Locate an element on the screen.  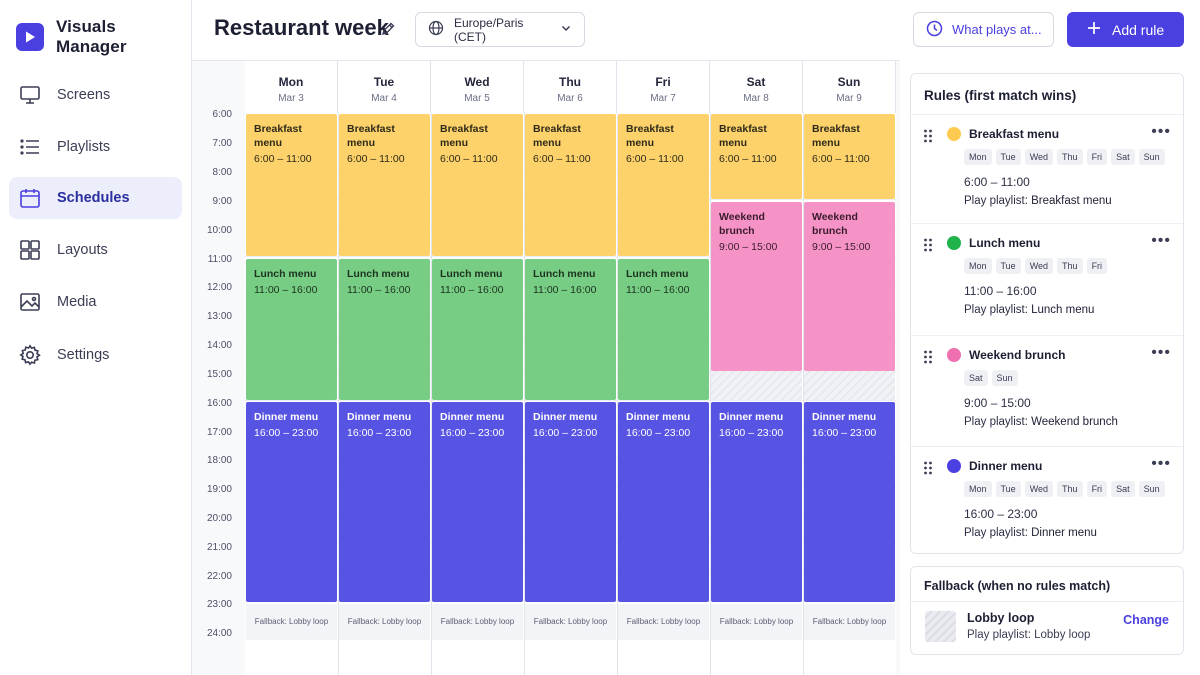
event-breakfast-wed: Breakfast menu 6:00 – 11:00 is located at coordinates (477, 185).